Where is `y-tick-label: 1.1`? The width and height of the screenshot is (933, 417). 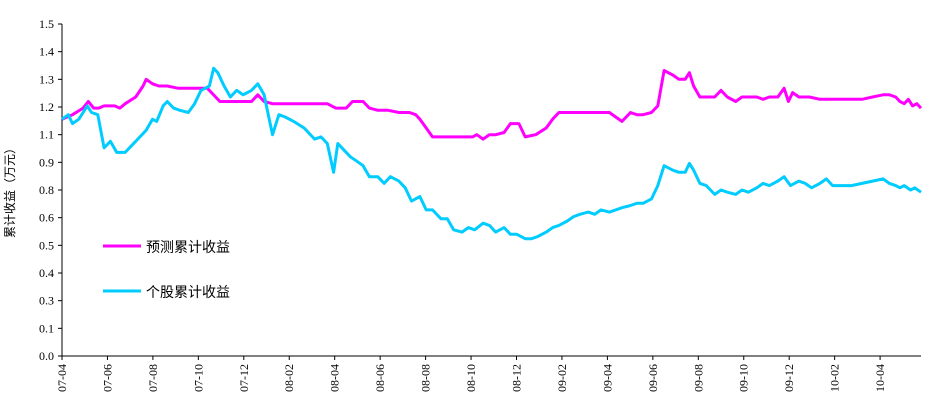 y-tick-label: 1.1 is located at coordinates (46, 135).